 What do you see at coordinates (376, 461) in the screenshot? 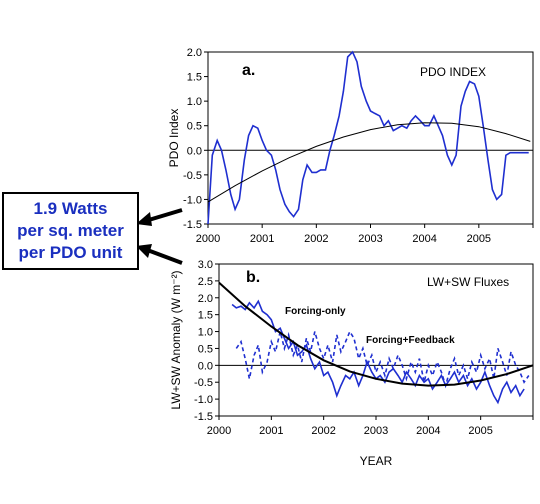
I see `panel-b-x-axis-label: YEAR` at bounding box center [376, 461].